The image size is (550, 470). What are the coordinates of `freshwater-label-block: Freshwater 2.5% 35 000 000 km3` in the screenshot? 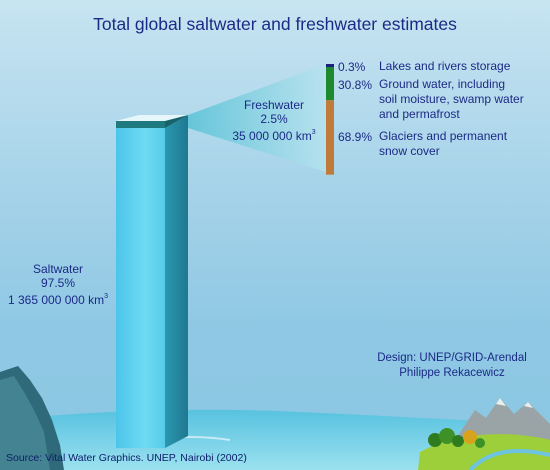 It's located at (274, 120).